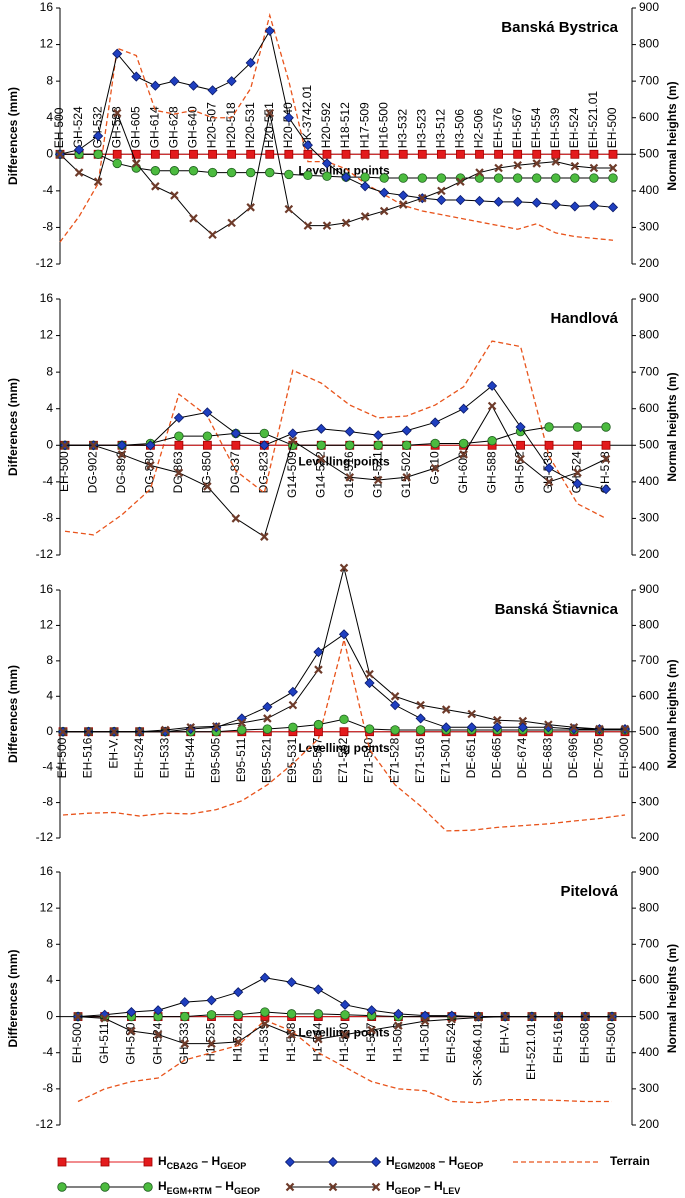  I want to click on x-tick-label: EH-516, so click(558, 1042).